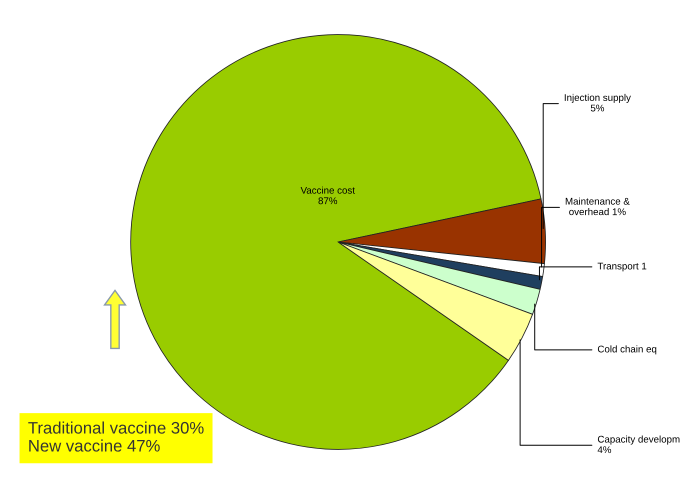  I want to click on text: Traditional vaccine 30% New vaccine 47%, so click(116, 436).